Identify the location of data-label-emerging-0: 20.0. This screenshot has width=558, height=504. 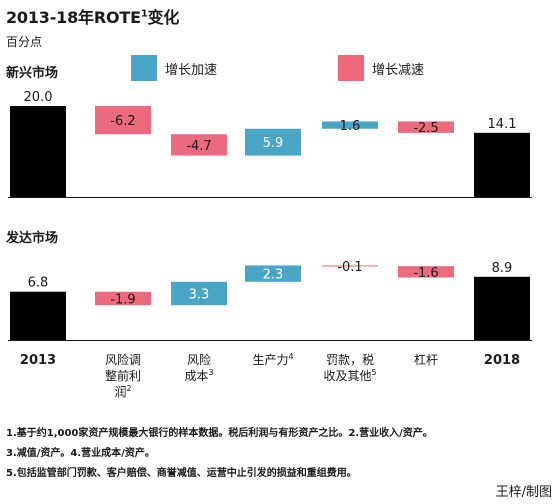
(38, 97).